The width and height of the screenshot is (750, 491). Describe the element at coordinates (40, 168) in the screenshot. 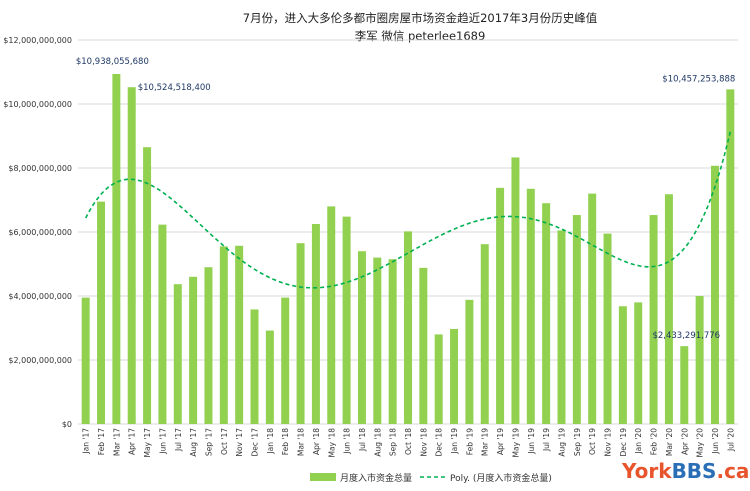

I see `y-tick-label: $8,000,000,000` at that location.